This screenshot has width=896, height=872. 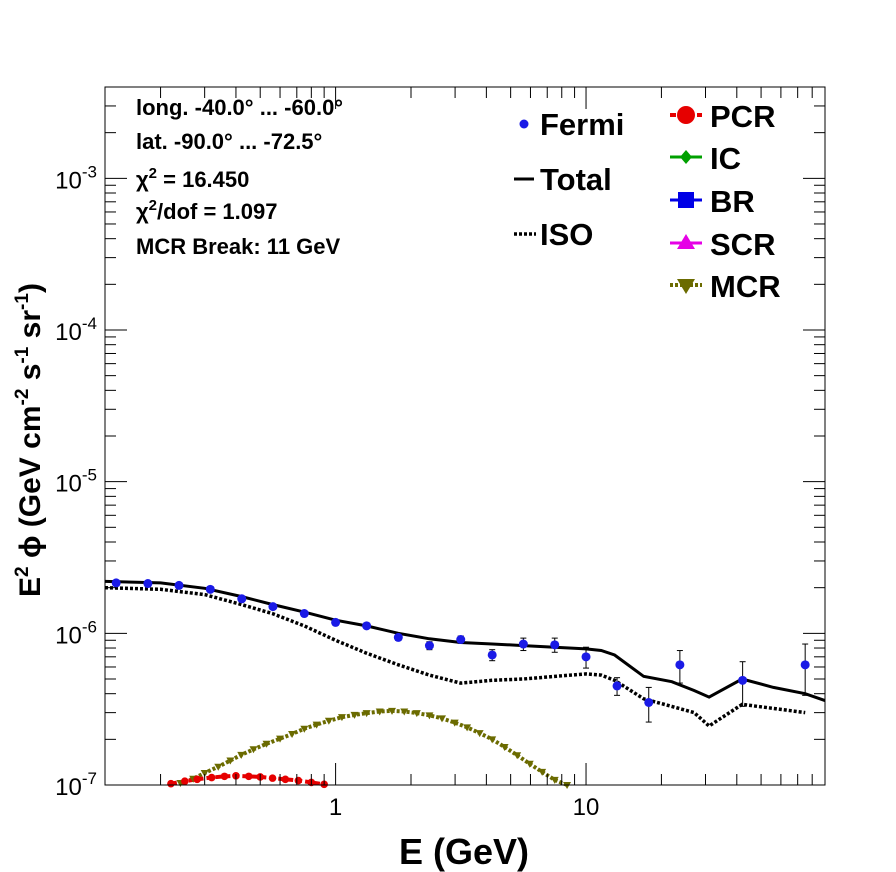 I want to click on y-label-sup: -2, so click(x=22, y=397).